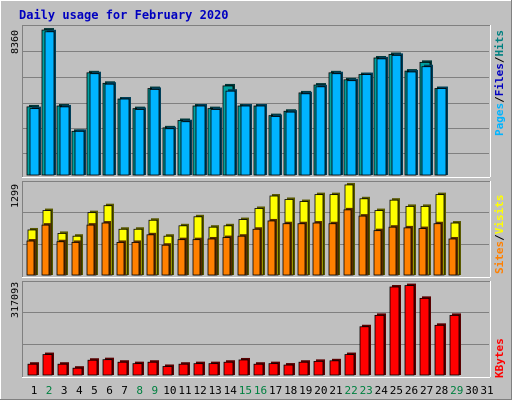 The image size is (512, 400). Describe the element at coordinates (335, 390) in the screenshot. I see `day-label-21: 21` at that location.